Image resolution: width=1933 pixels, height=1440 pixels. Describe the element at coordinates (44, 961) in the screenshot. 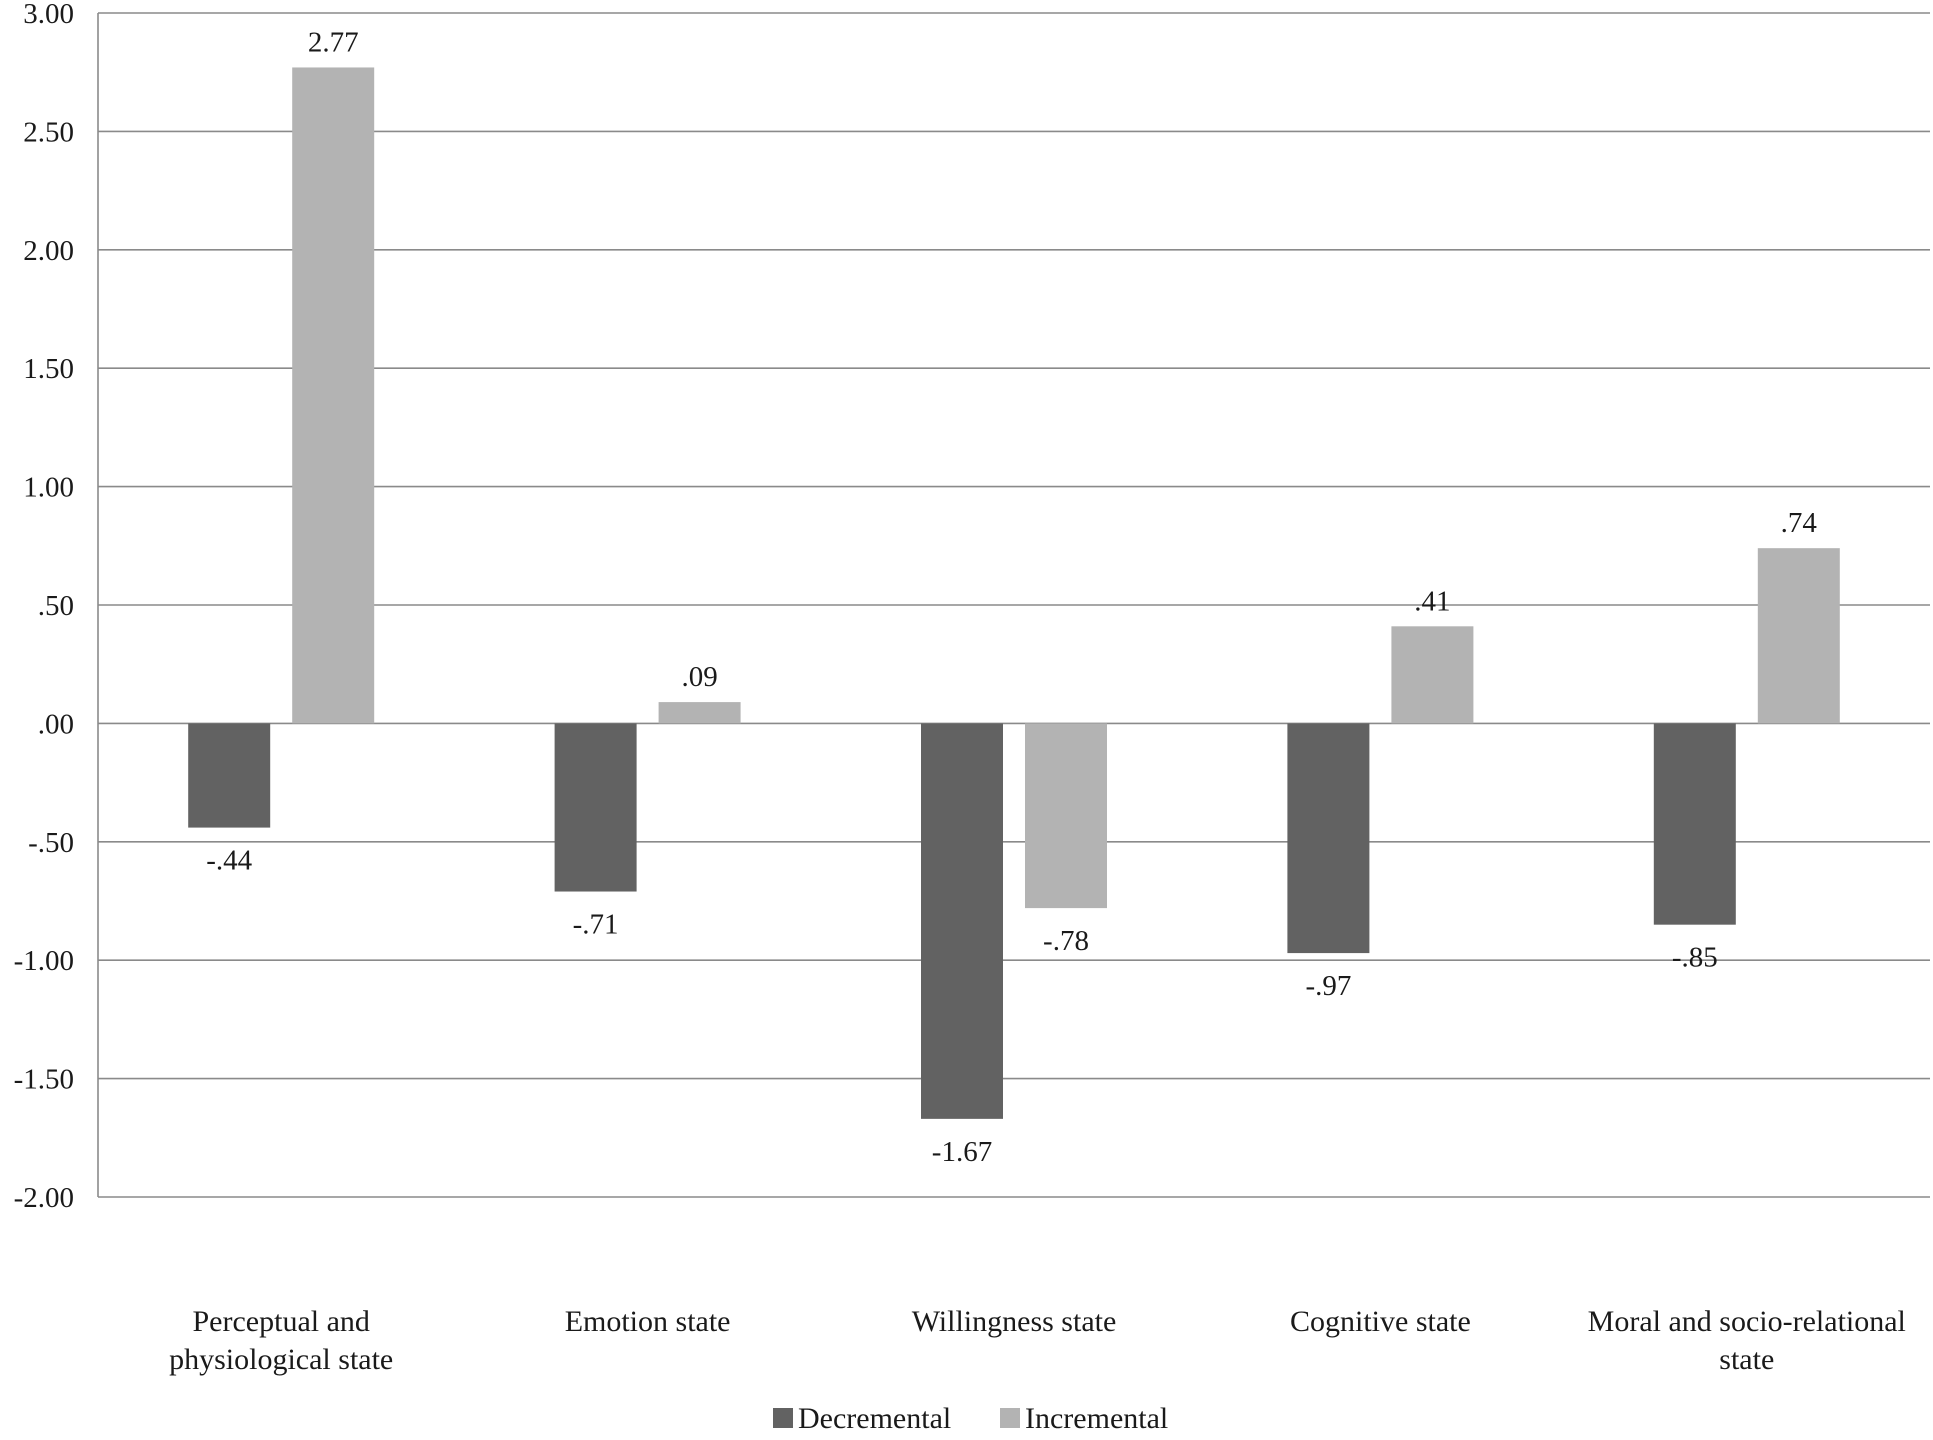

I see `y-tick-label: -1.00` at that location.